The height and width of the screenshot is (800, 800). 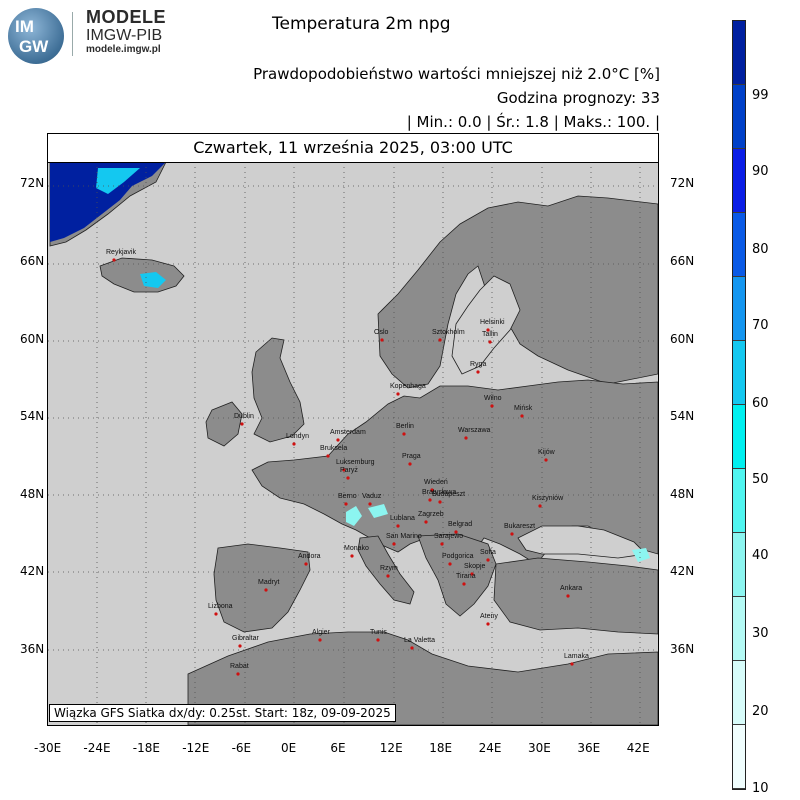 What do you see at coordinates (539, 748) in the screenshot?
I see `longitude-label: 30E` at bounding box center [539, 748].